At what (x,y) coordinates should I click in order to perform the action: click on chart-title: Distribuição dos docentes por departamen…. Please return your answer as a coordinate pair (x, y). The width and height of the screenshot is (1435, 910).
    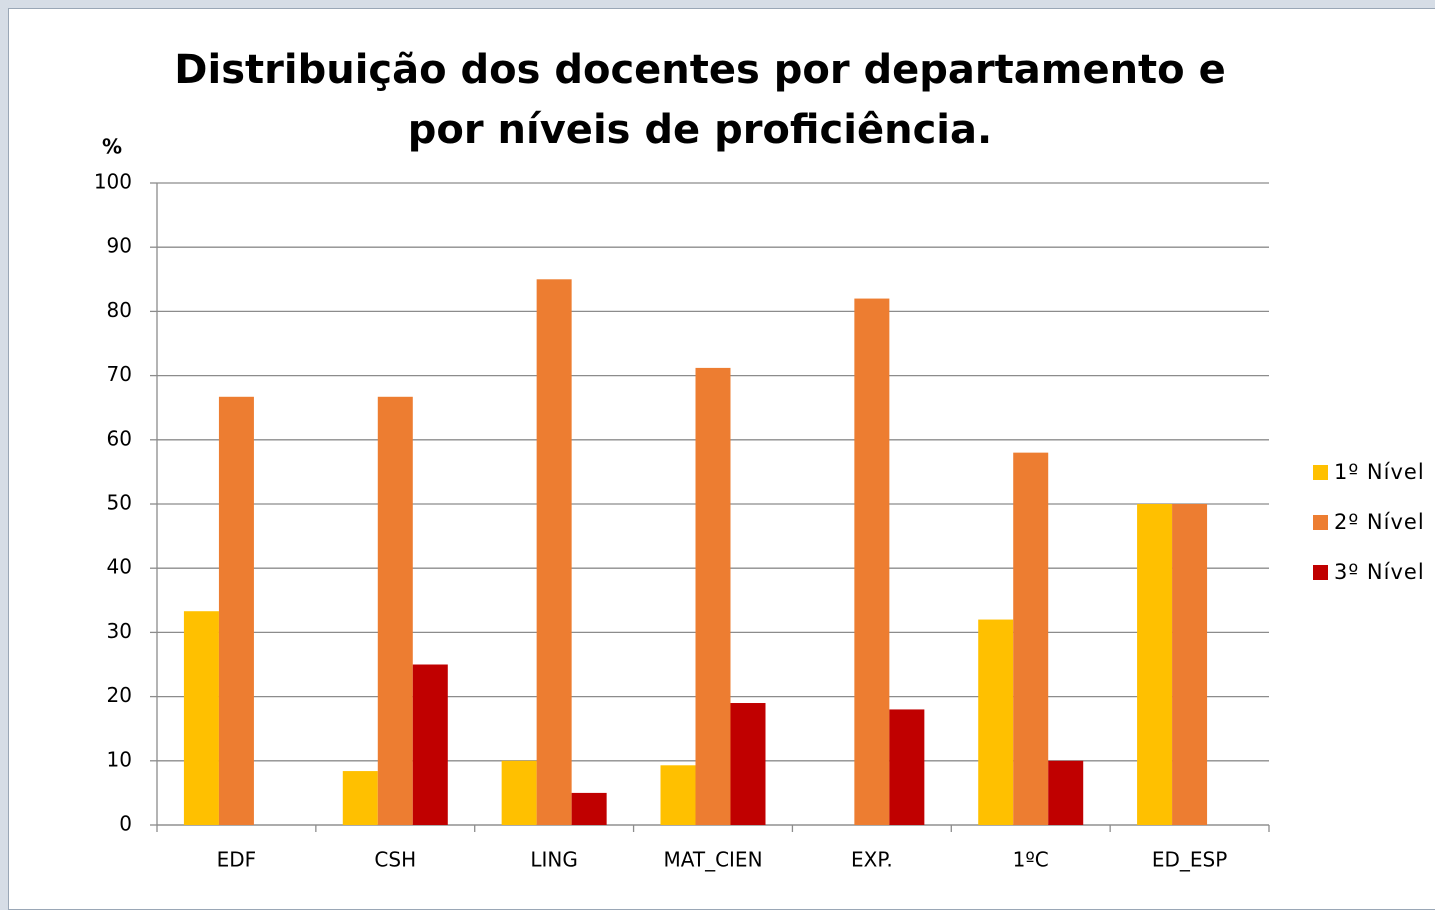
    Looking at the image, I should click on (700, 100).